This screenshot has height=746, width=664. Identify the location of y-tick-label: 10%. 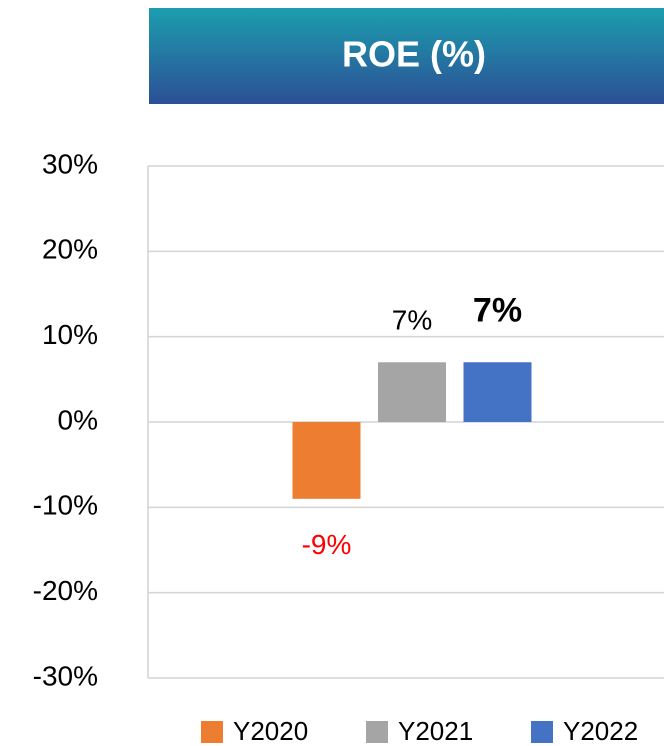
(70, 334).